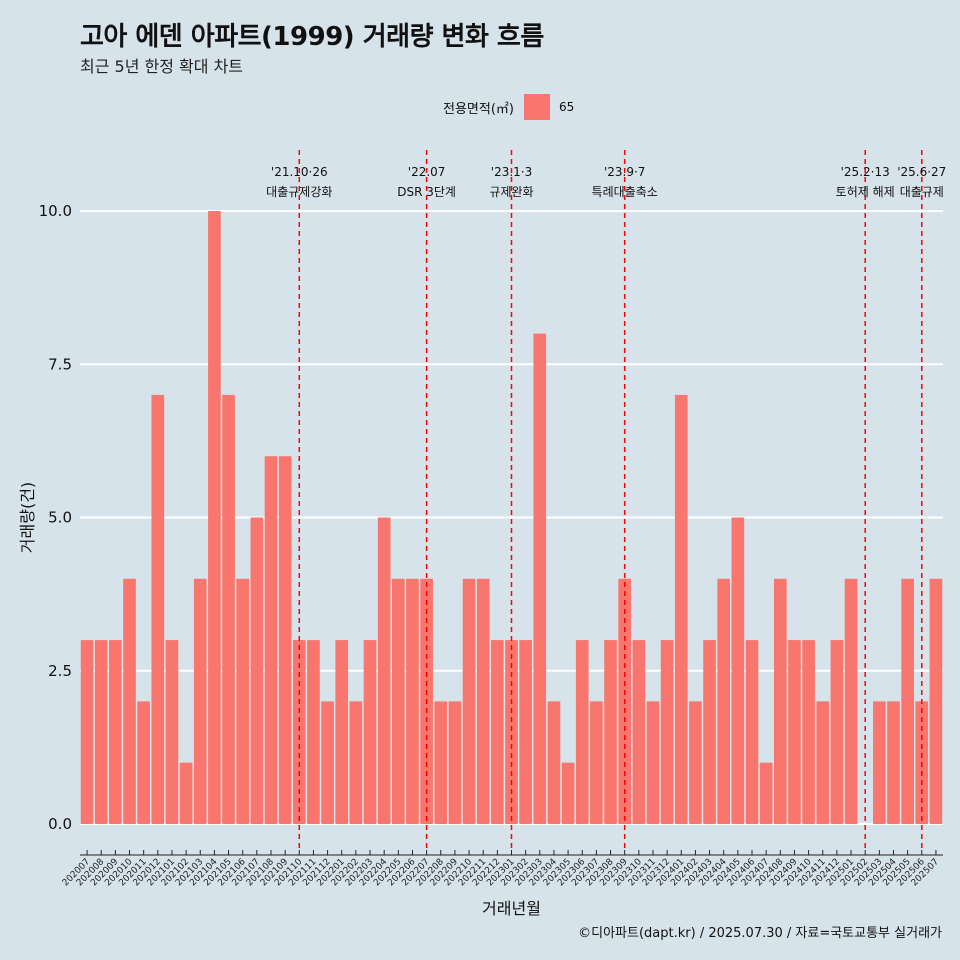 Image resolution: width=960 pixels, height=960 pixels. What do you see at coordinates (624, 172) in the screenshot?
I see `event-date-label: '23.9·7` at bounding box center [624, 172].